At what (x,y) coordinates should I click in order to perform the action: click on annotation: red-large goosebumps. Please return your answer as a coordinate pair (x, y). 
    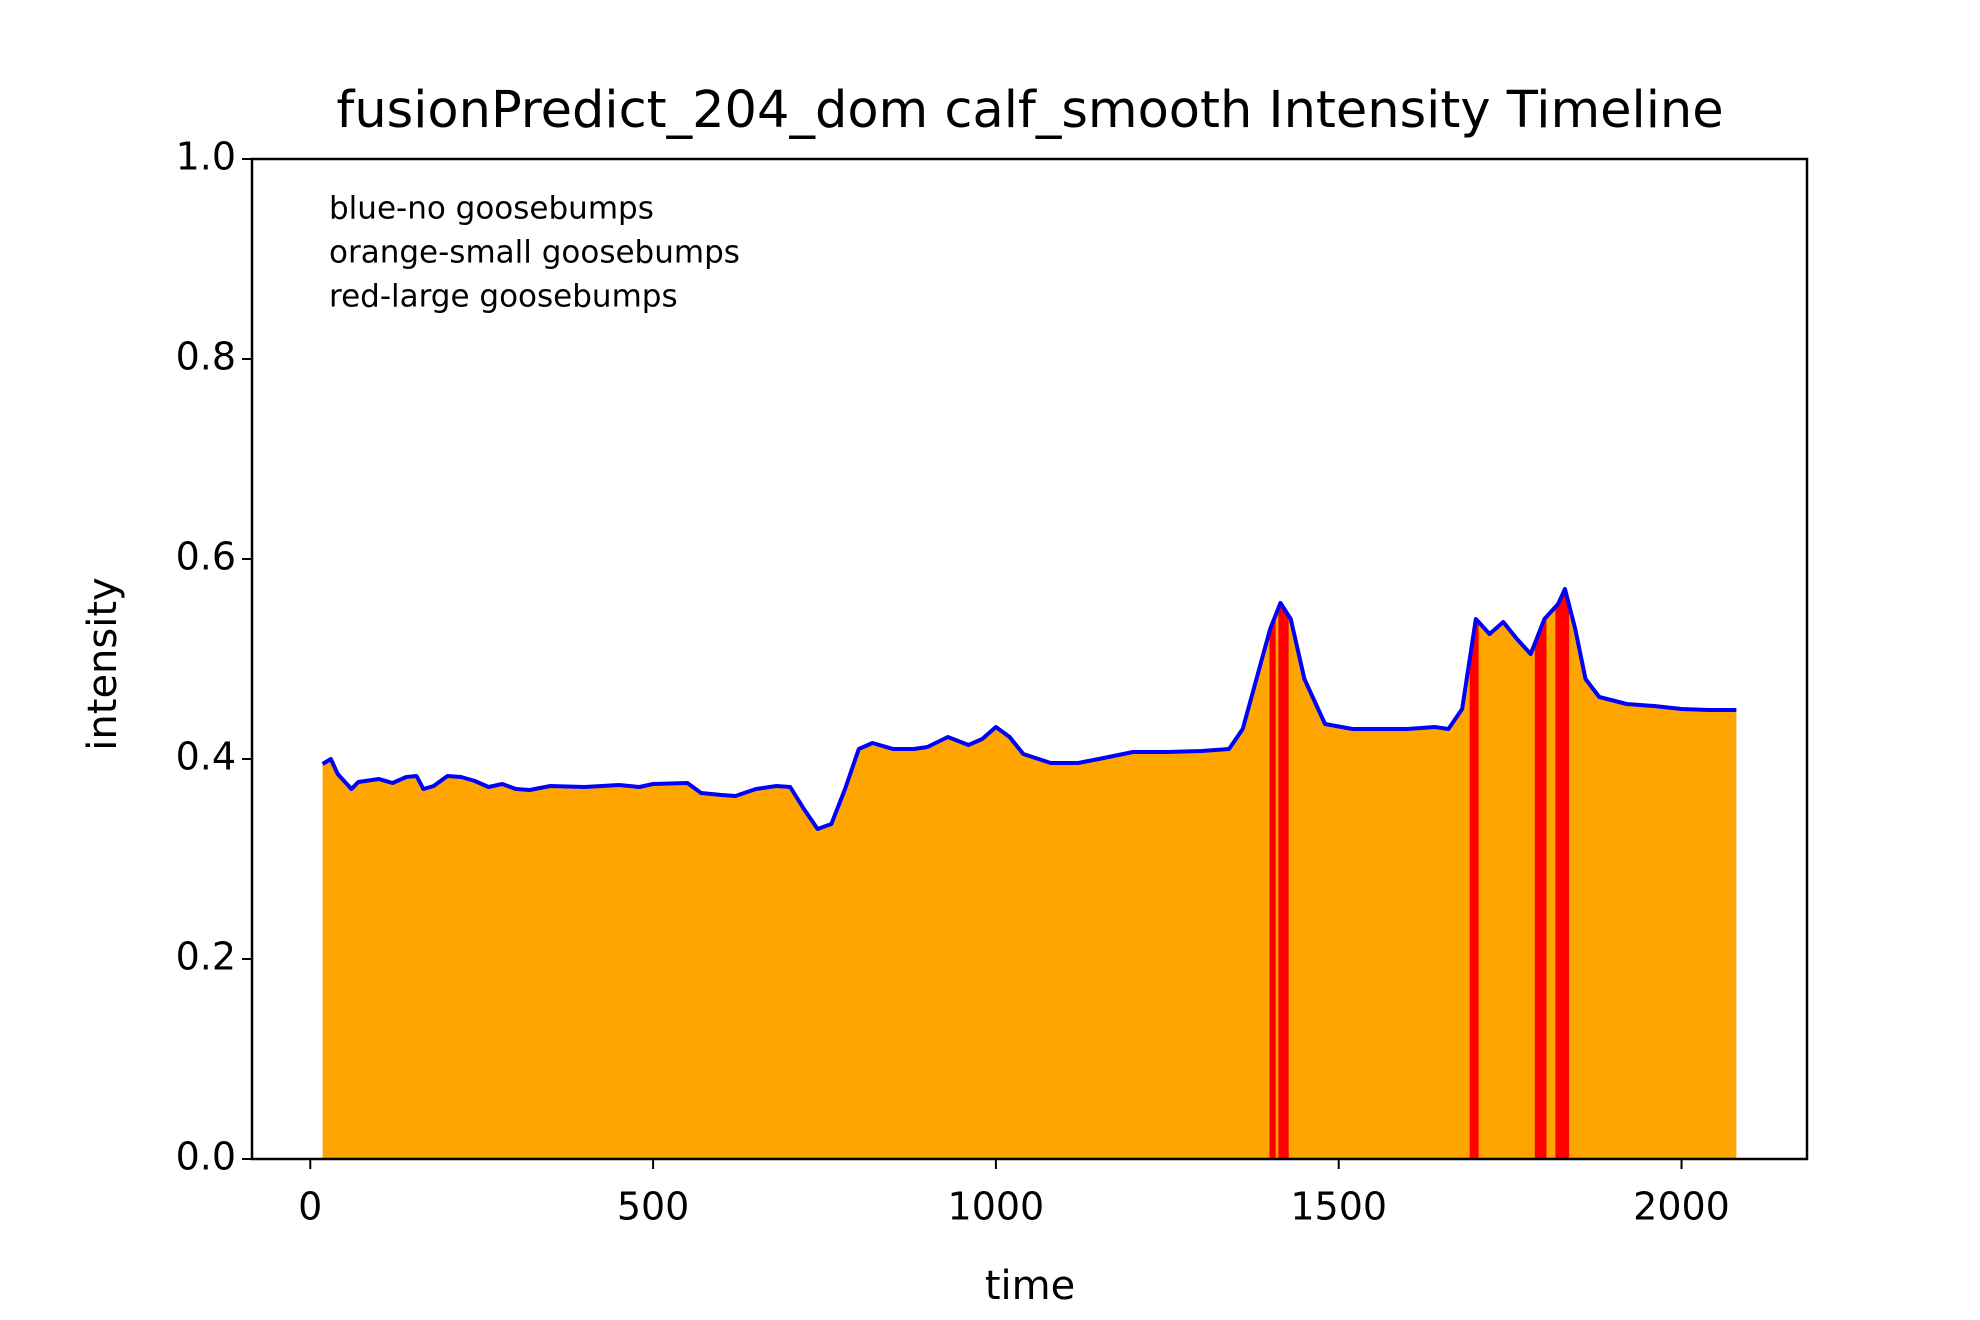
    Looking at the image, I should click on (503, 297).